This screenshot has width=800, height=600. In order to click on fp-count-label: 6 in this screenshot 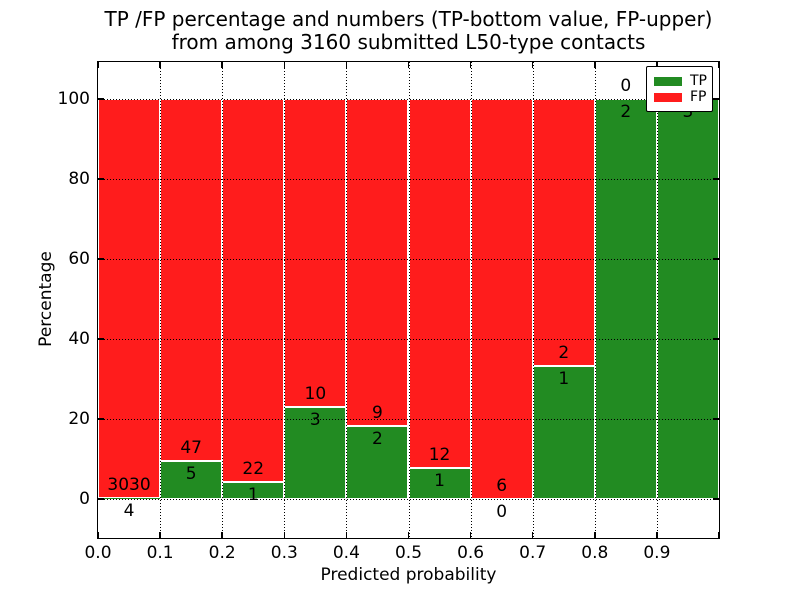, I will do `click(502, 486)`.